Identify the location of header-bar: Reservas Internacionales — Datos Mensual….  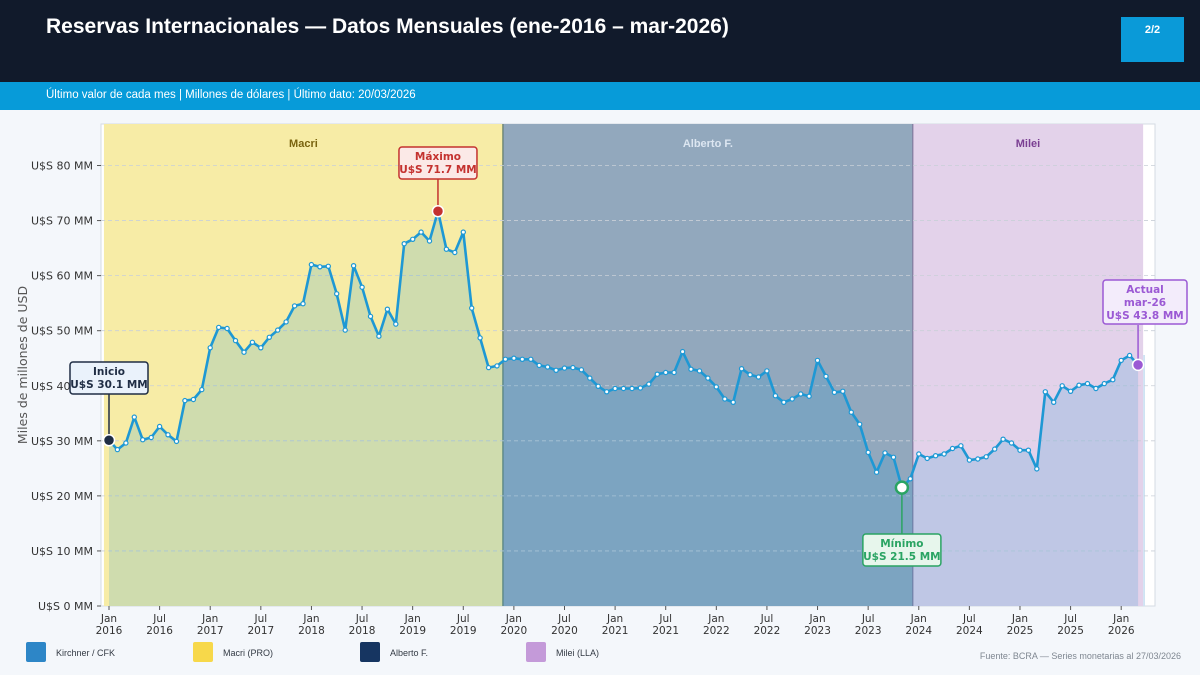
(600, 41).